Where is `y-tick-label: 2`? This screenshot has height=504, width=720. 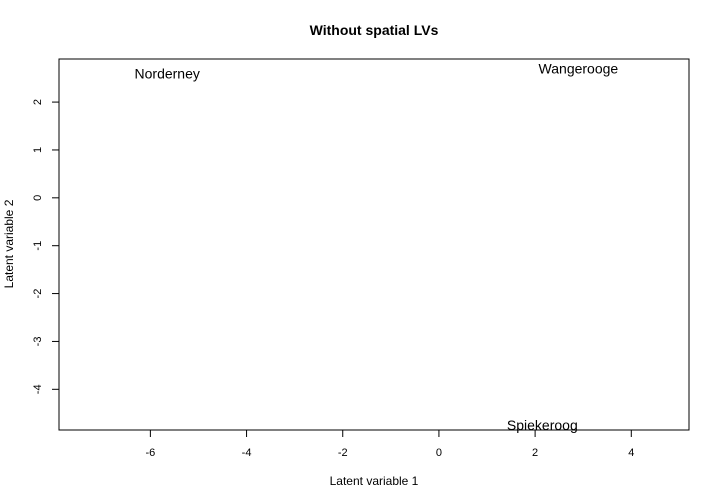 y-tick-label: 2 is located at coordinates (38, 102).